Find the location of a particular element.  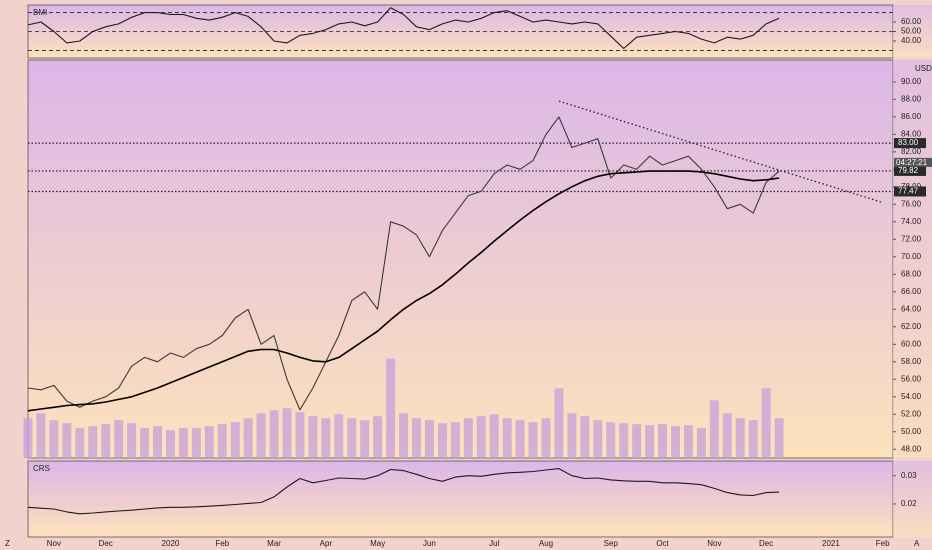

y-tick-label: 0.03 is located at coordinates (909, 475).